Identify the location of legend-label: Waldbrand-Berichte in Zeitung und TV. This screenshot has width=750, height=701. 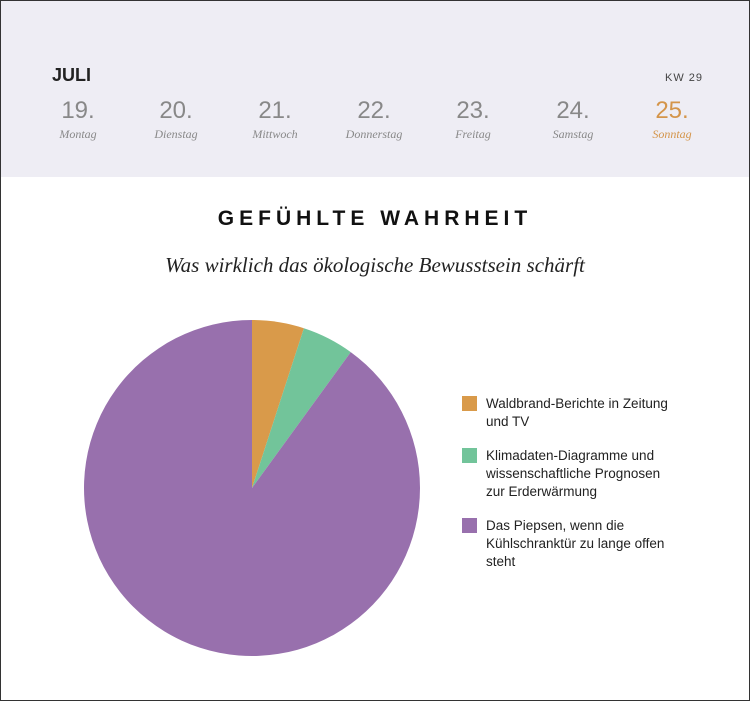
(577, 412).